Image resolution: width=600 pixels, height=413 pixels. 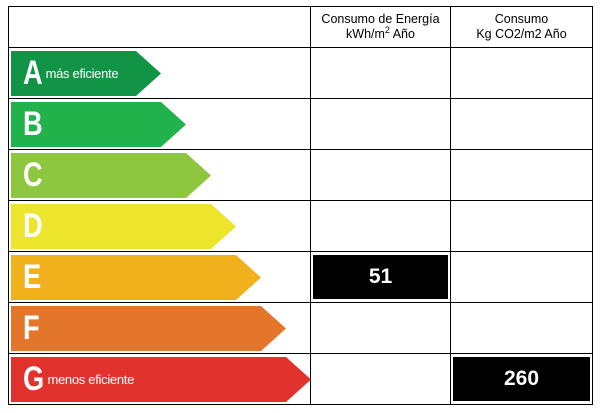 What do you see at coordinates (136, 277) in the screenshot?
I see `rating-bar-e: E` at bounding box center [136, 277].